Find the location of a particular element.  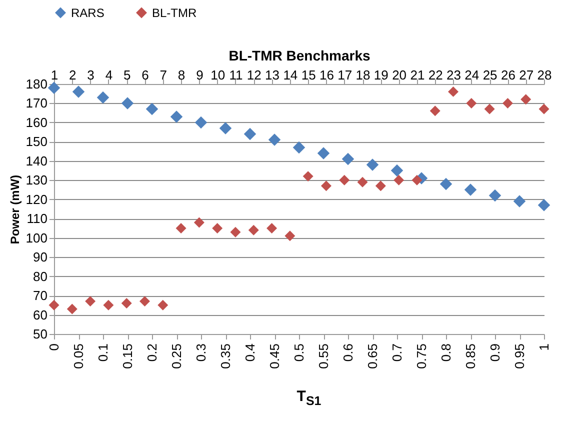

x2-tick-label: 7 is located at coordinates (164, 75).